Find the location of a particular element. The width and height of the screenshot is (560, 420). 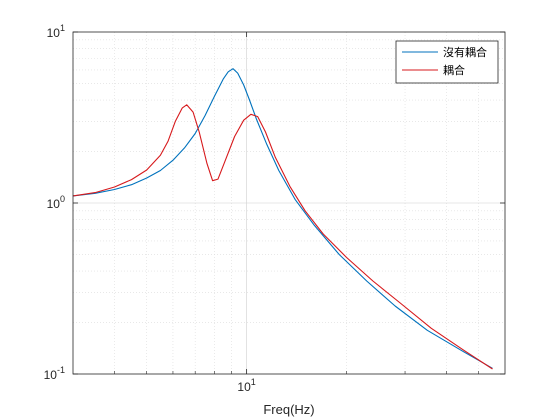

y-tick-label: 10⁻¹ is located at coordinates (54, 373).